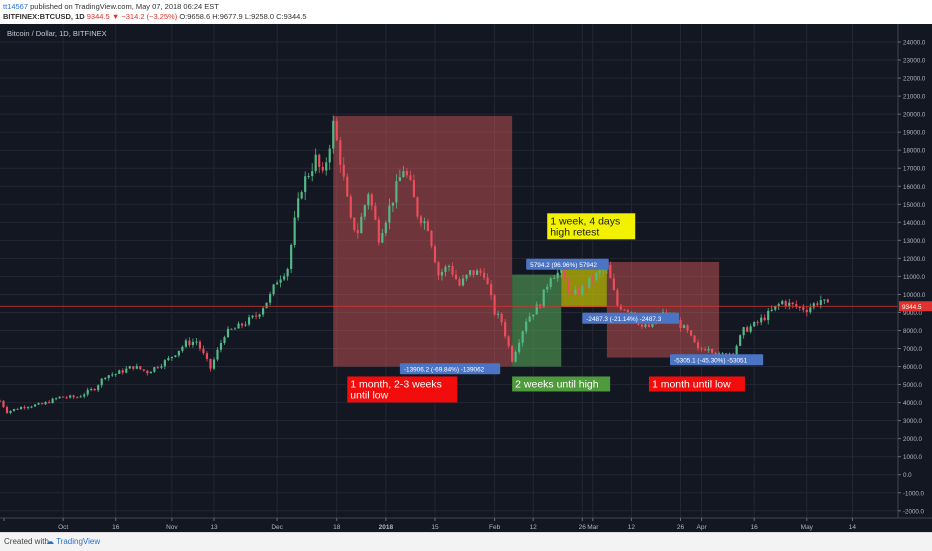 The height and width of the screenshot is (551, 932). Describe the element at coordinates (914, 187) in the screenshot. I see `y-tick-label: 16000.0` at that location.